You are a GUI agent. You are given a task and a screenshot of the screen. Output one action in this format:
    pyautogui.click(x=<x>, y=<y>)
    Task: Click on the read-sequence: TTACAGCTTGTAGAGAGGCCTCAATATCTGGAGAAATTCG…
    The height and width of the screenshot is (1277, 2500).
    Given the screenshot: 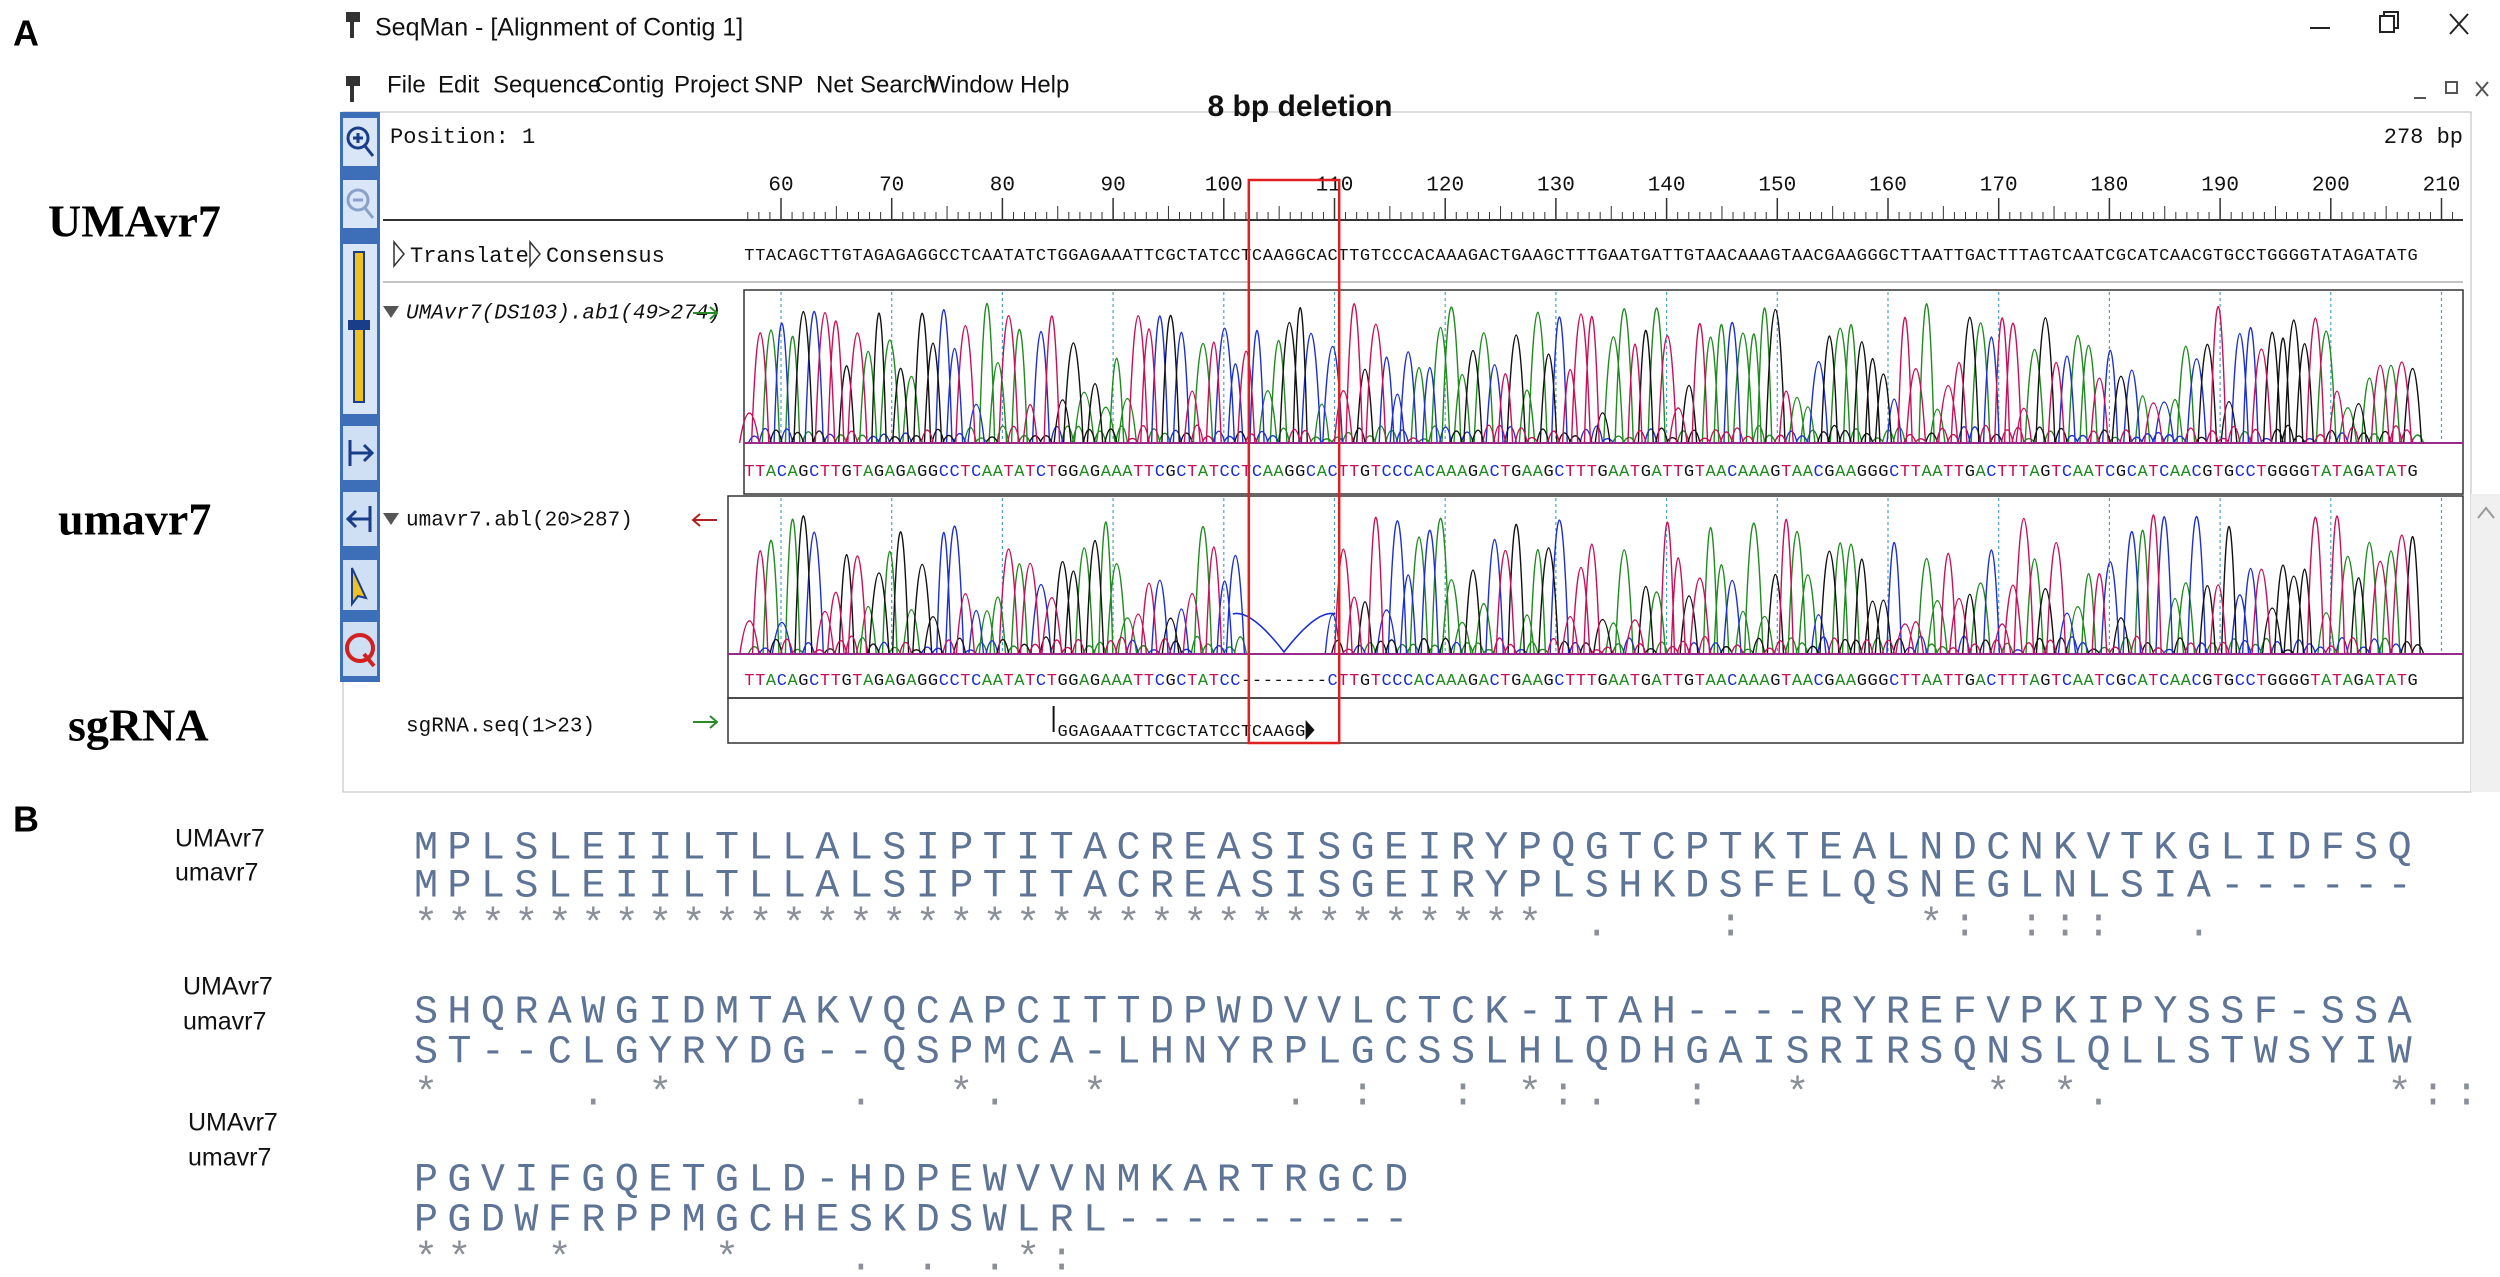 What is the action you would take?
    pyautogui.click(x=1580, y=472)
    